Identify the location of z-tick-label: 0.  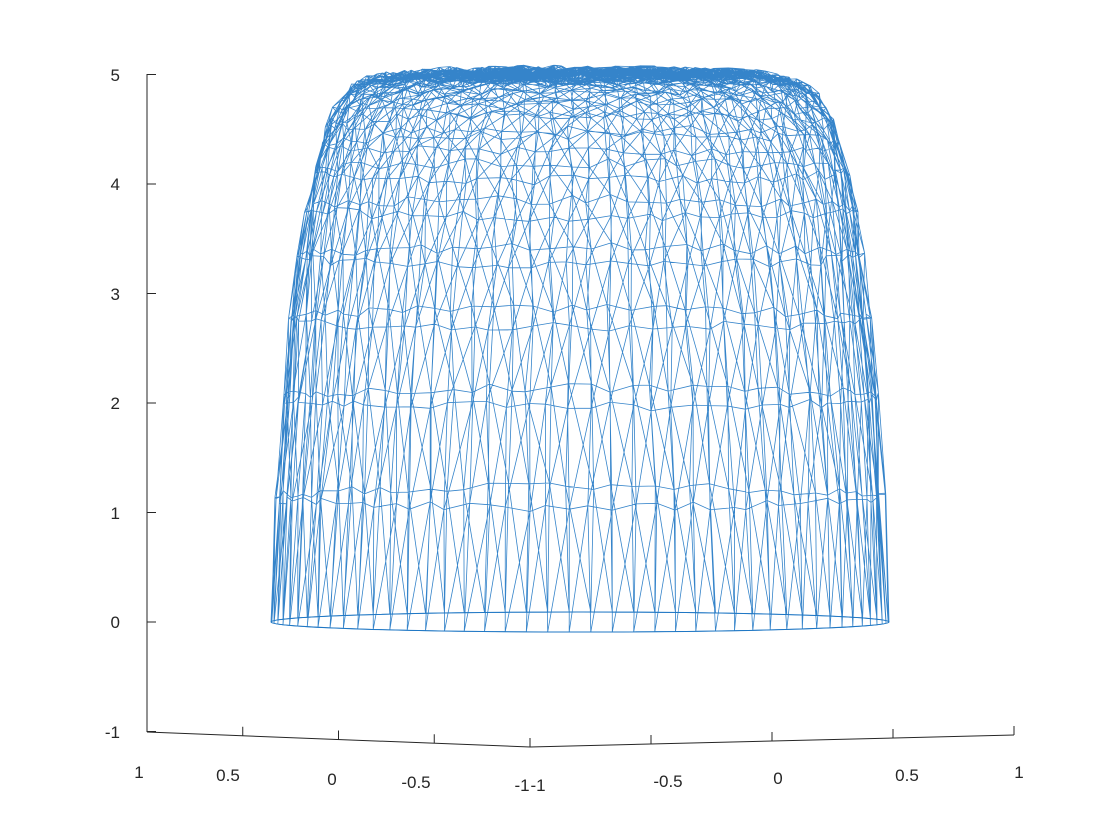
(115, 622).